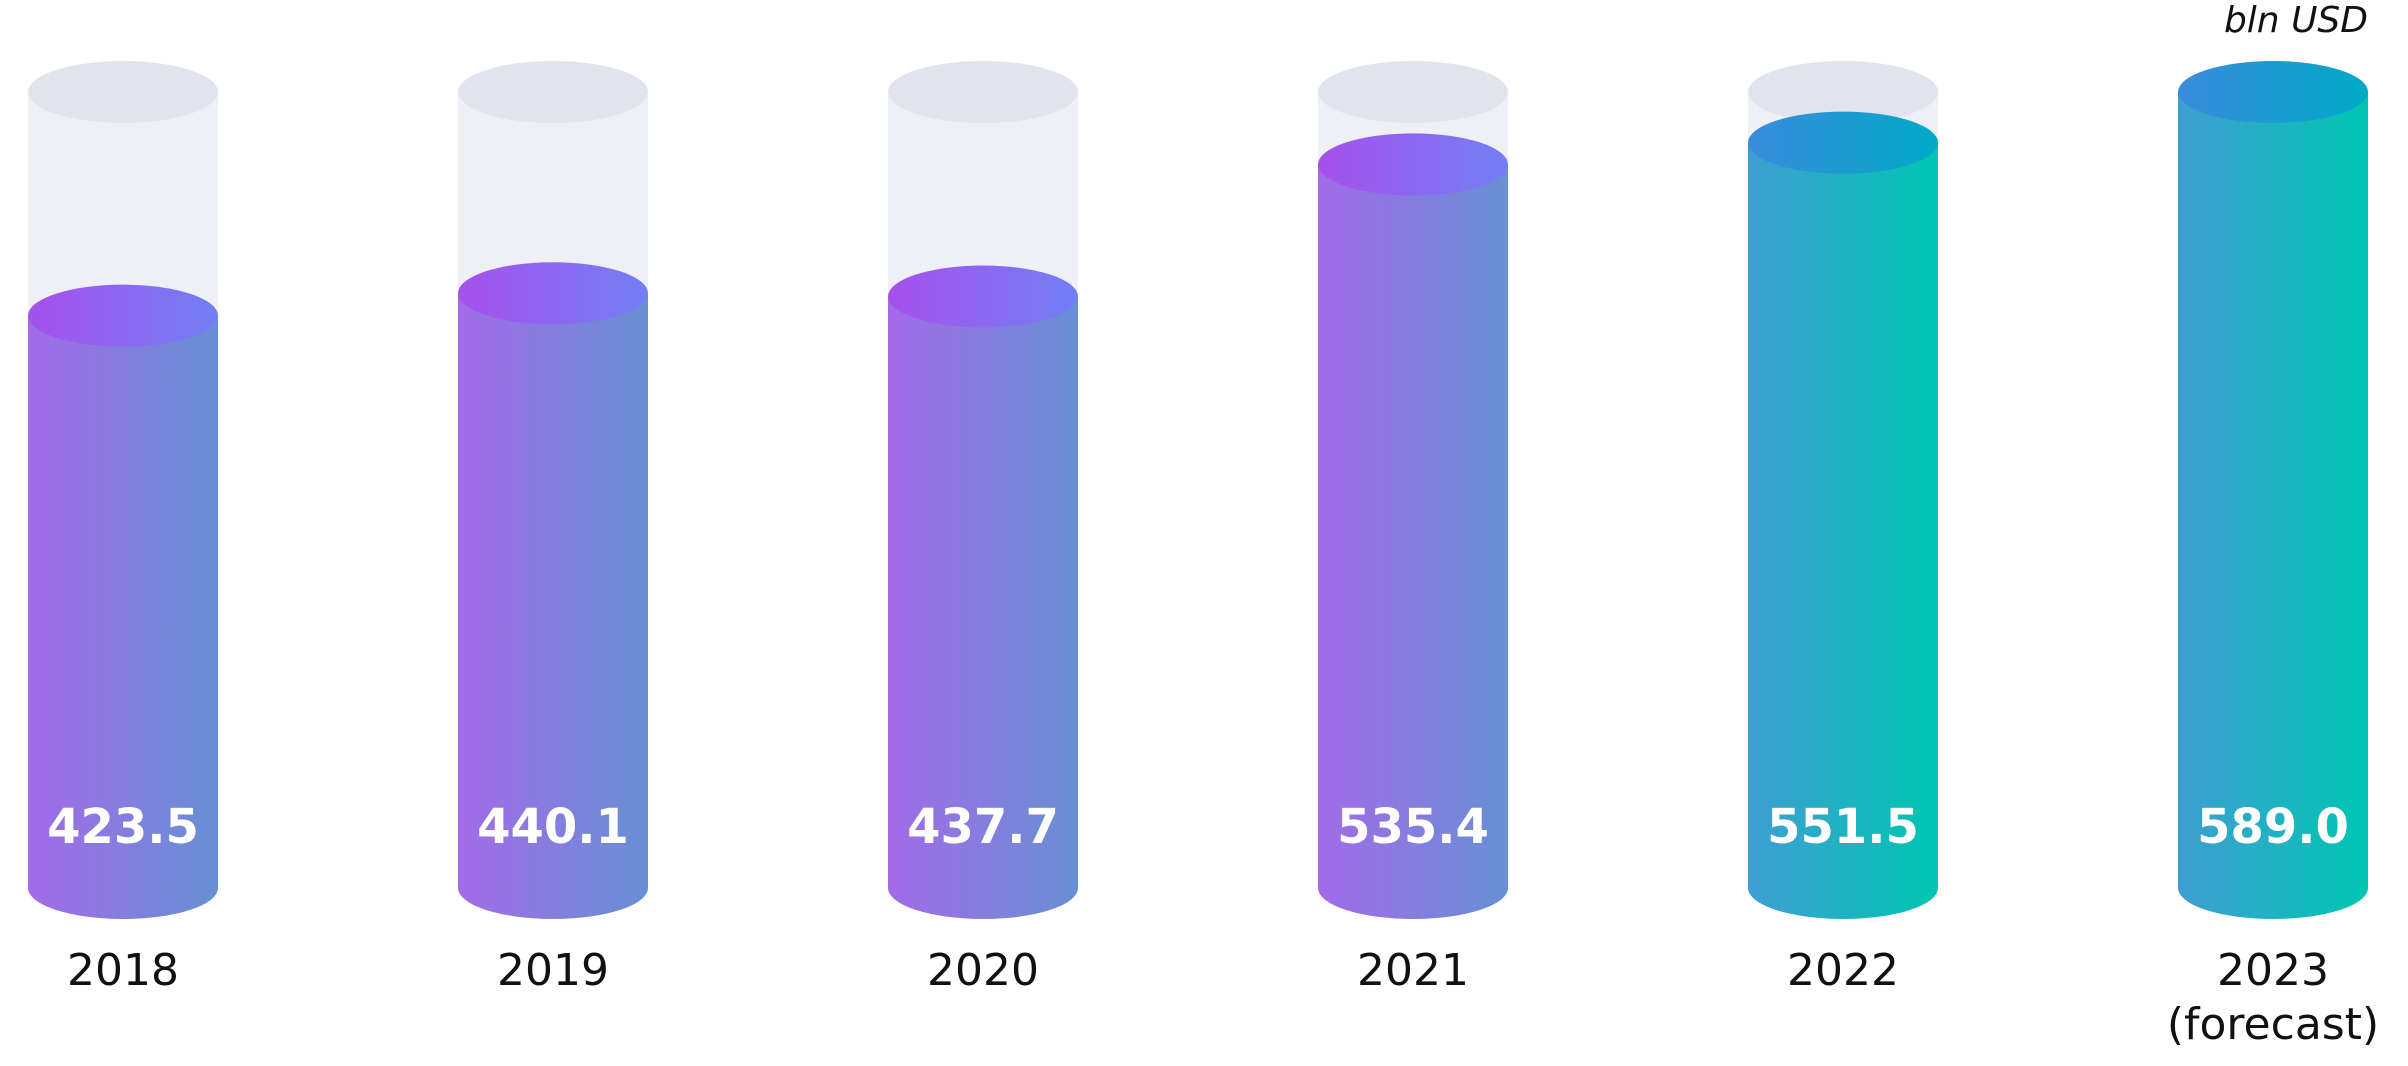  Describe the element at coordinates (2273, 827) in the screenshot. I see `value-label: 589.0` at that location.